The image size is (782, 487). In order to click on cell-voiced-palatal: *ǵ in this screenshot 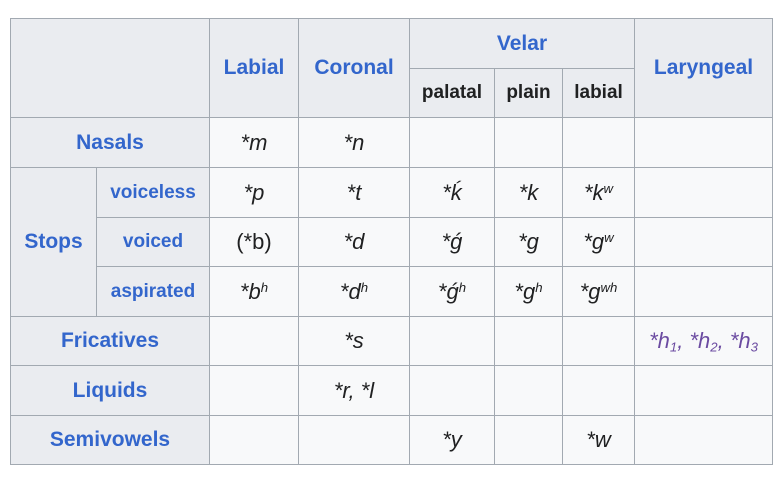, I will do `click(452, 242)`.